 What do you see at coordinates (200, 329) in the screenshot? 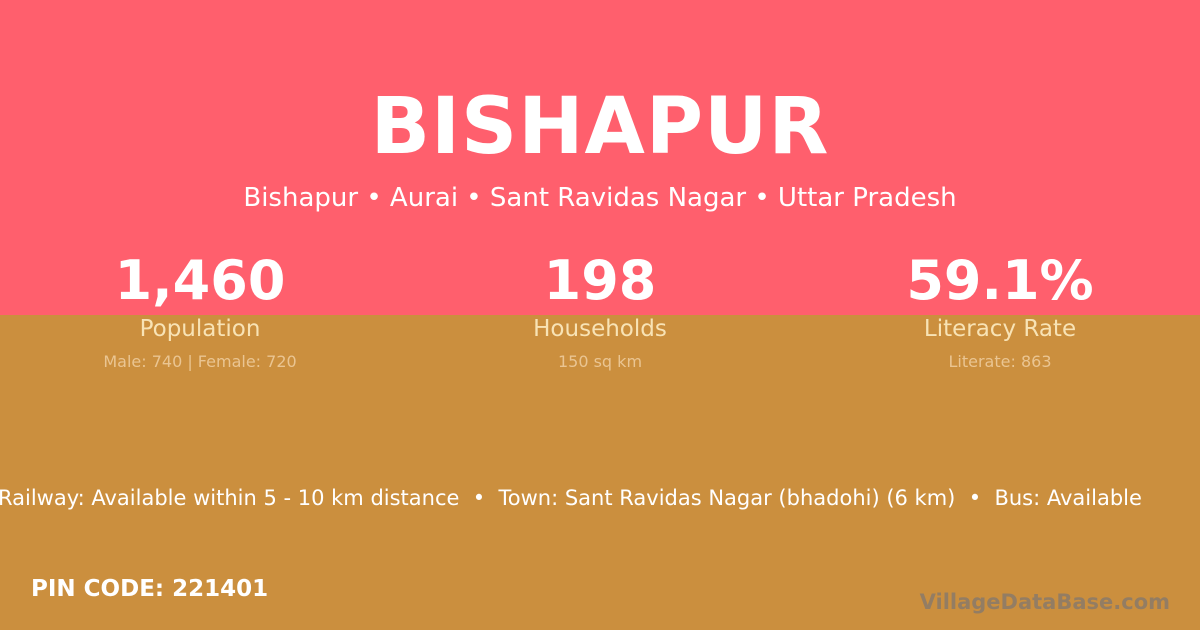
I see `stat-label: Population` at bounding box center [200, 329].